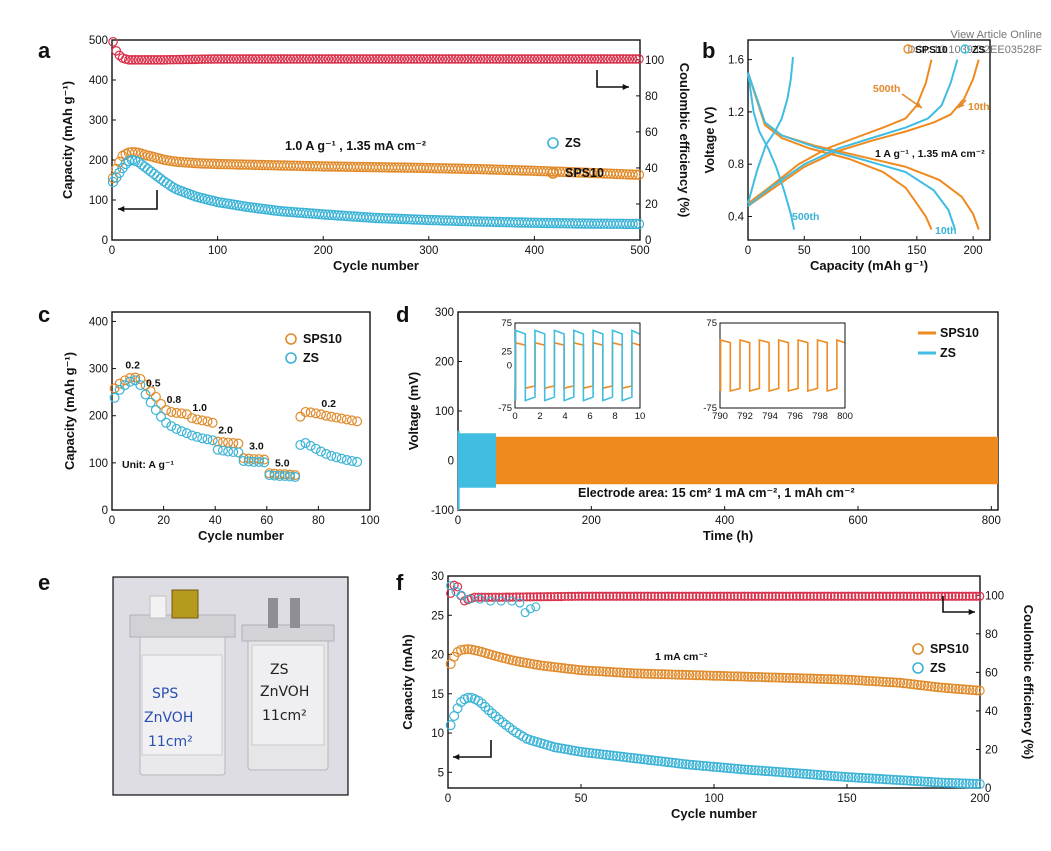 This screenshot has height=851, width=1051. What do you see at coordinates (991, 521) in the screenshot?
I see `x-tick-label: 800` at bounding box center [991, 521].